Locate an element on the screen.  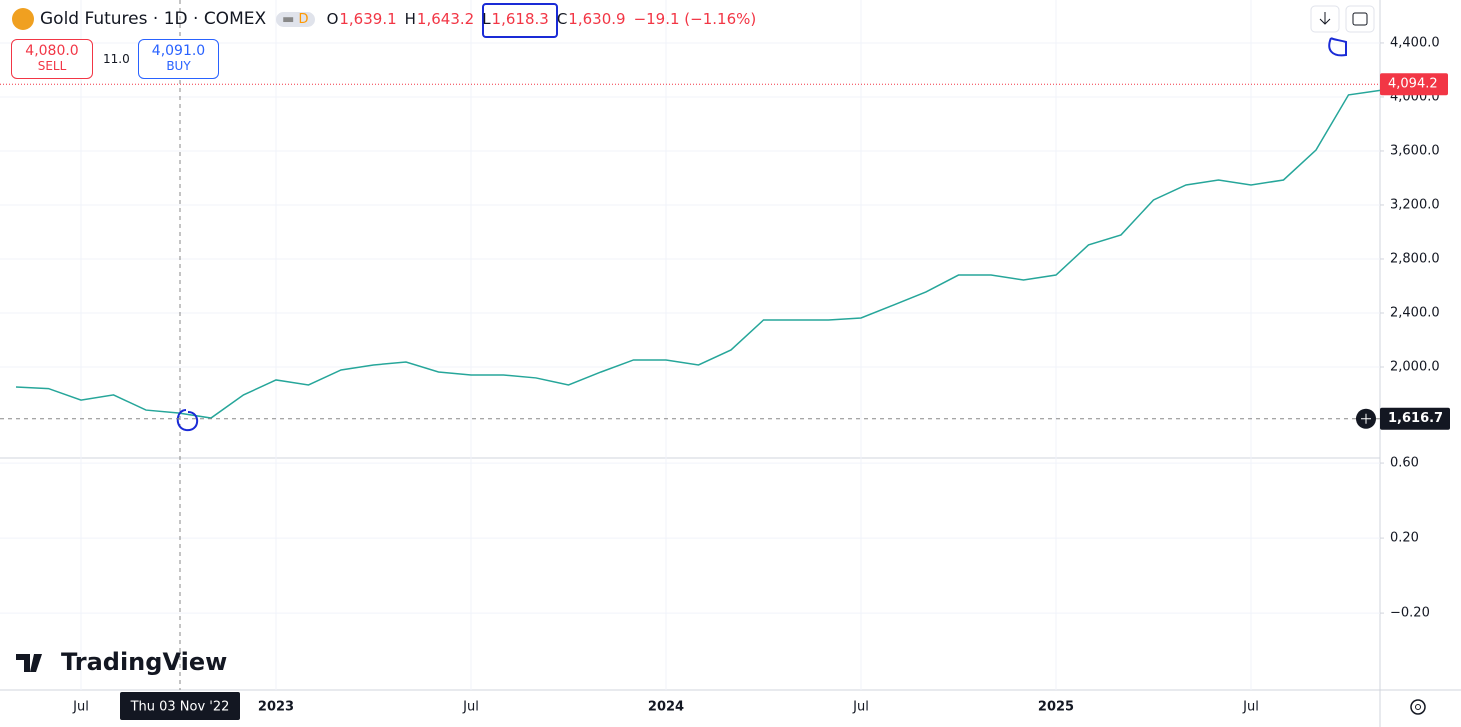
ohlc-key: C is located at coordinates (562, 19).